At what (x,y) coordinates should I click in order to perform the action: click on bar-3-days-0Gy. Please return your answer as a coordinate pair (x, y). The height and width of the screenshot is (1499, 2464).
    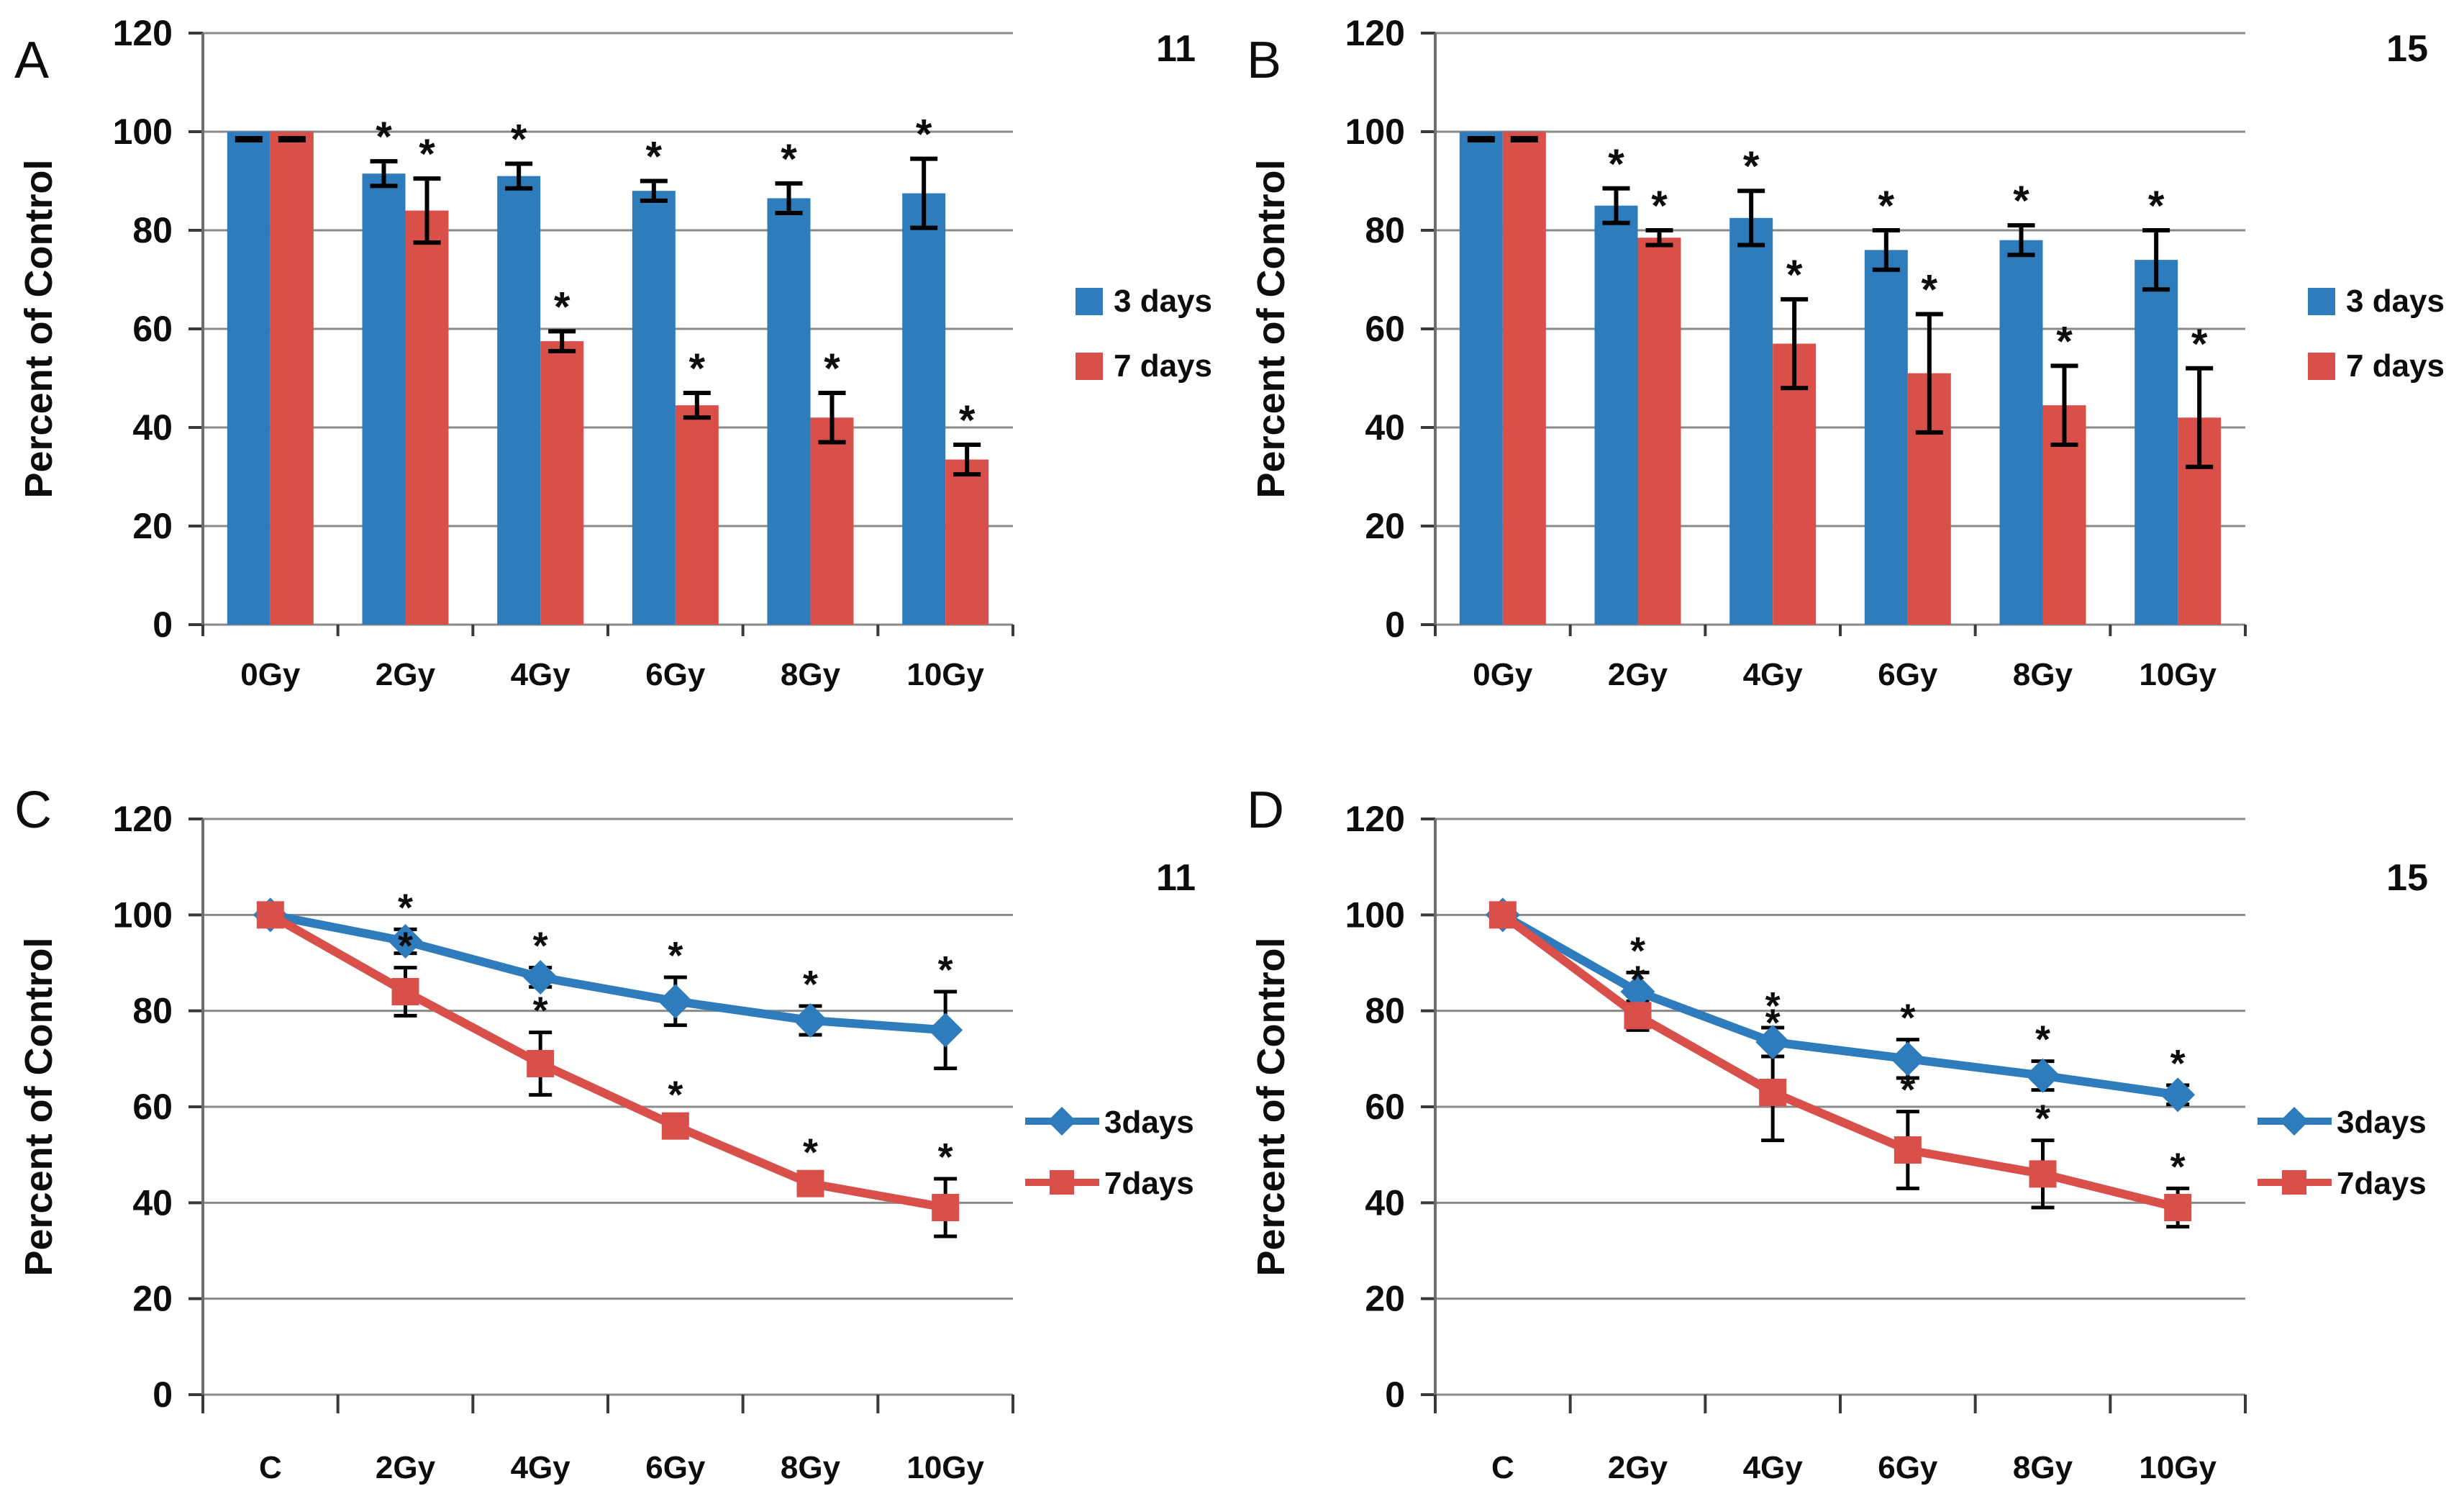
    Looking at the image, I should click on (249, 378).